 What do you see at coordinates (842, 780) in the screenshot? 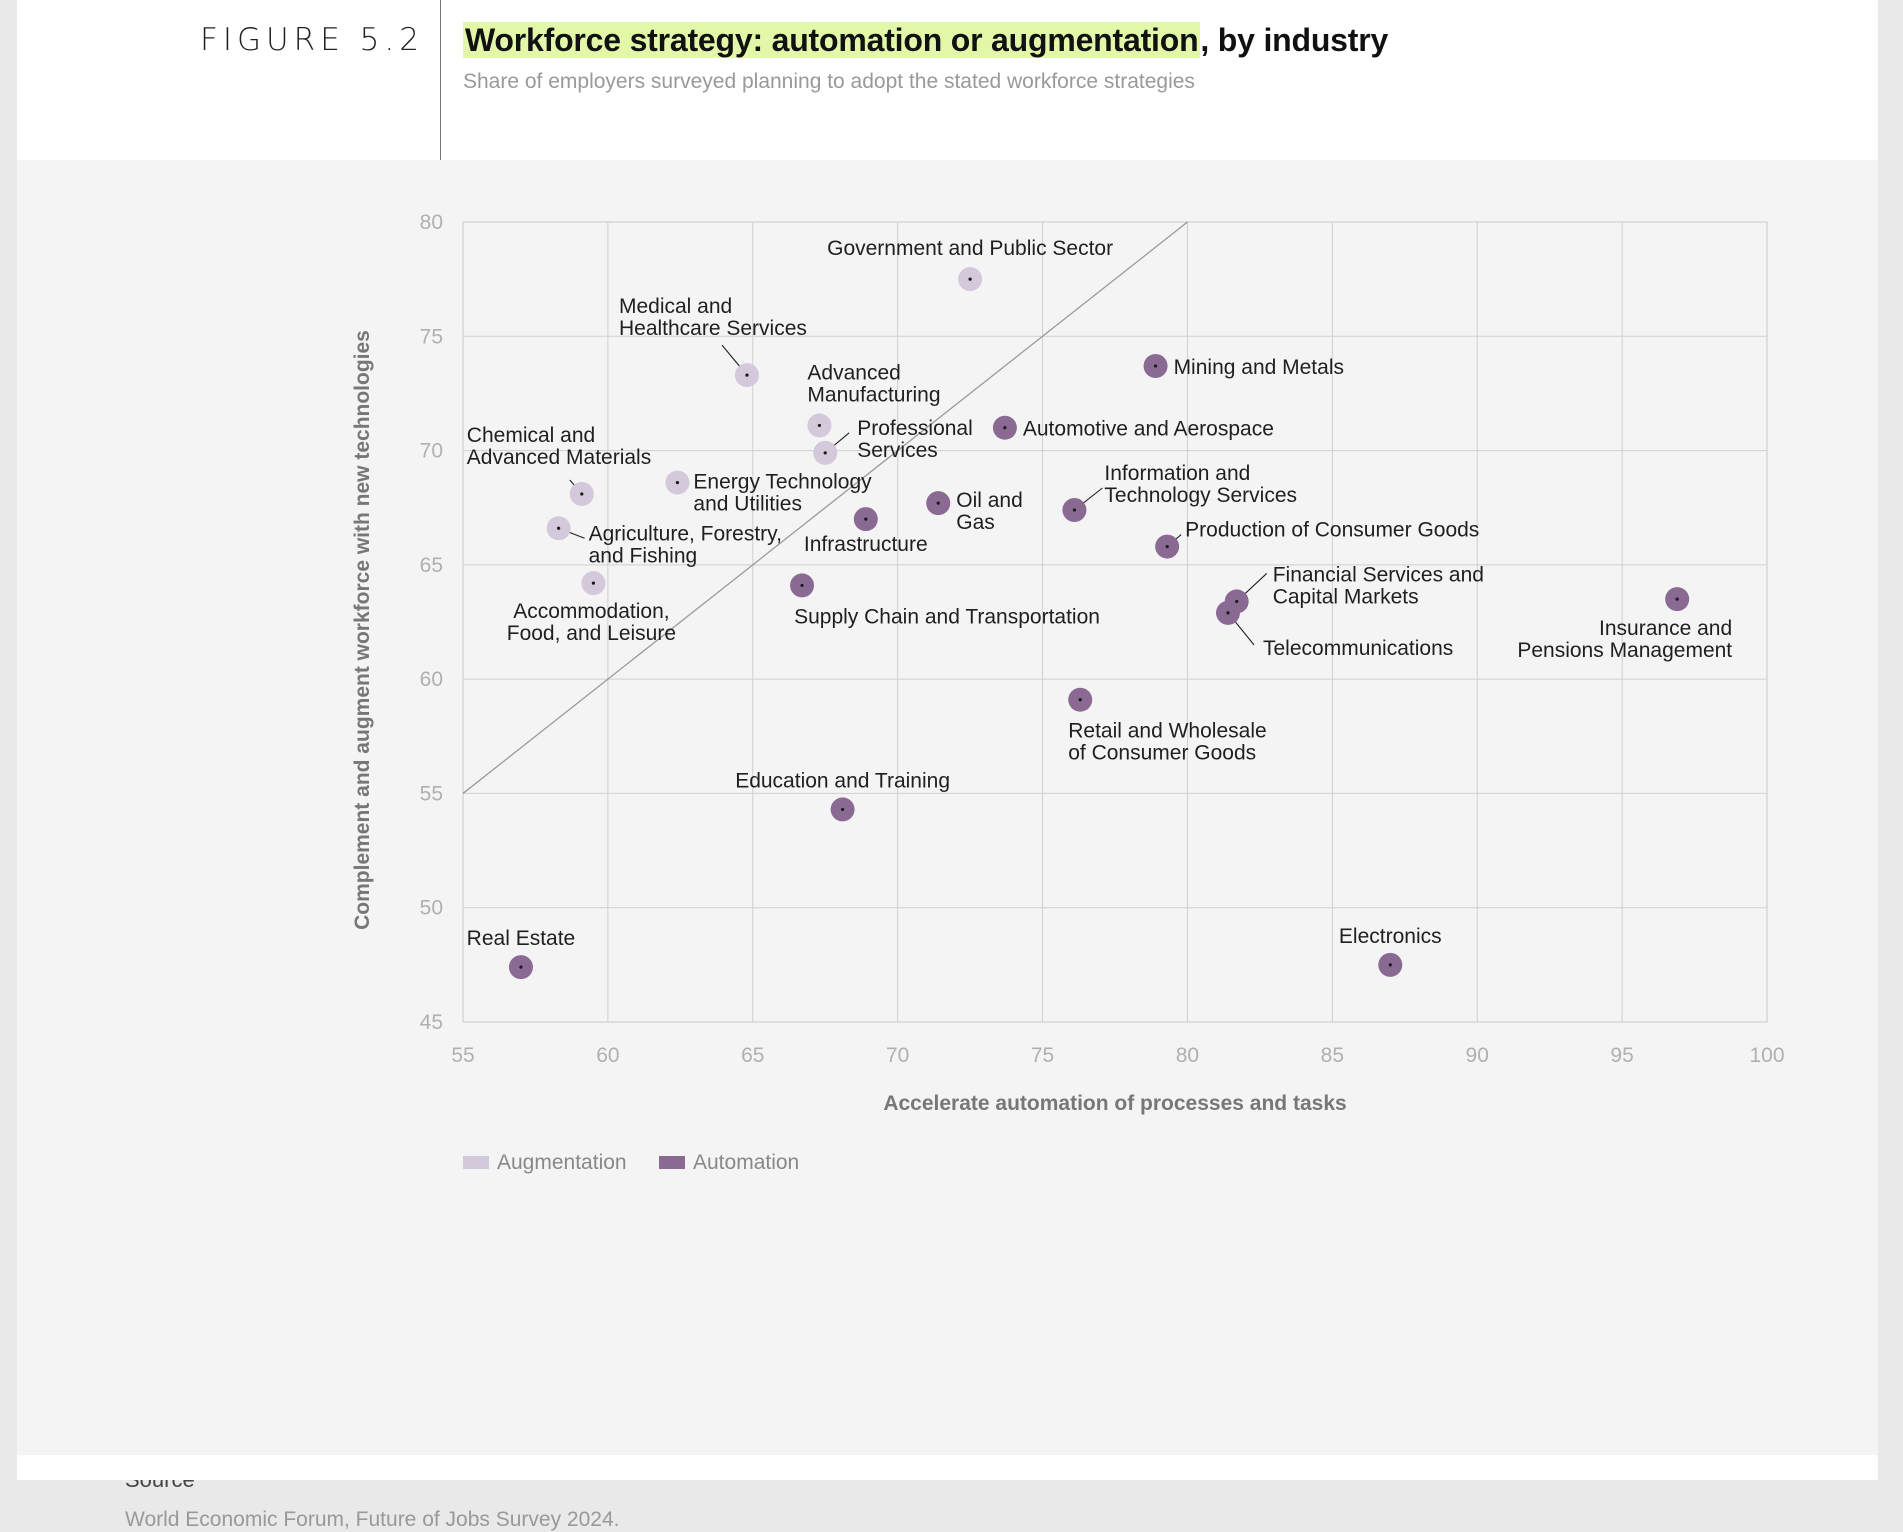
I see `point-label: Education and Training` at bounding box center [842, 780].